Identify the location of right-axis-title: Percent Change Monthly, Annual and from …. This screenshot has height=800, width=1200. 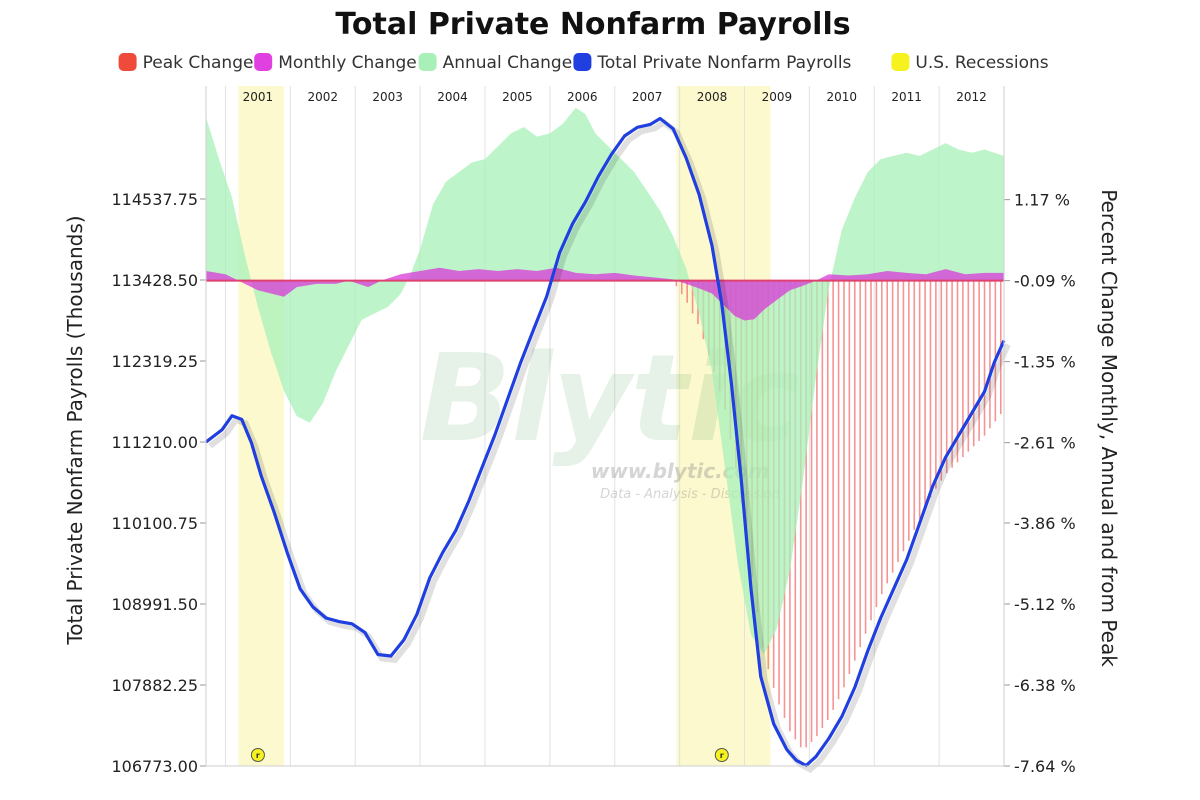
(1109, 428).